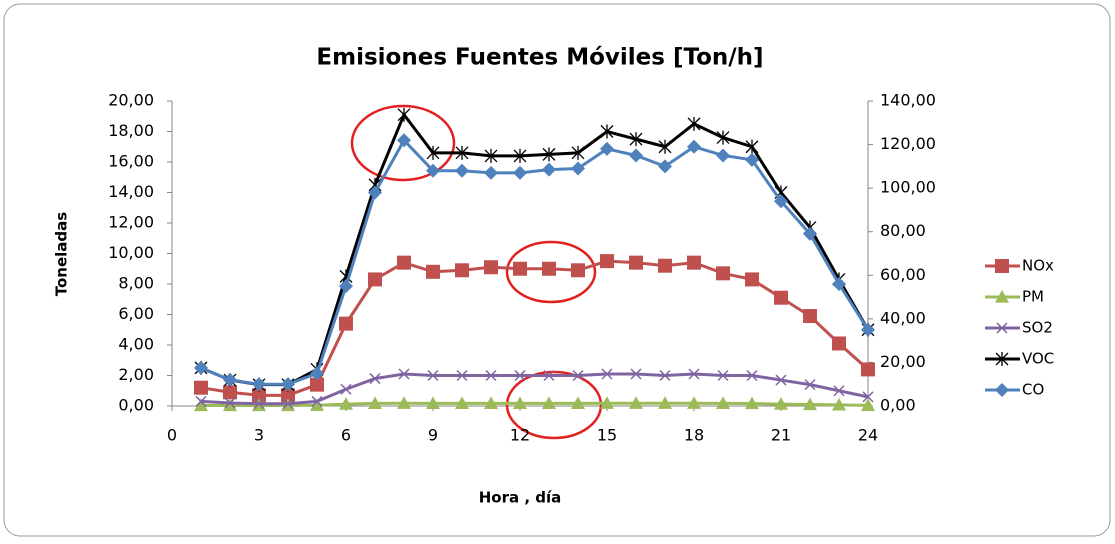 The height and width of the screenshot is (544, 1115). I want to click on x-tick-label: 24, so click(868, 435).